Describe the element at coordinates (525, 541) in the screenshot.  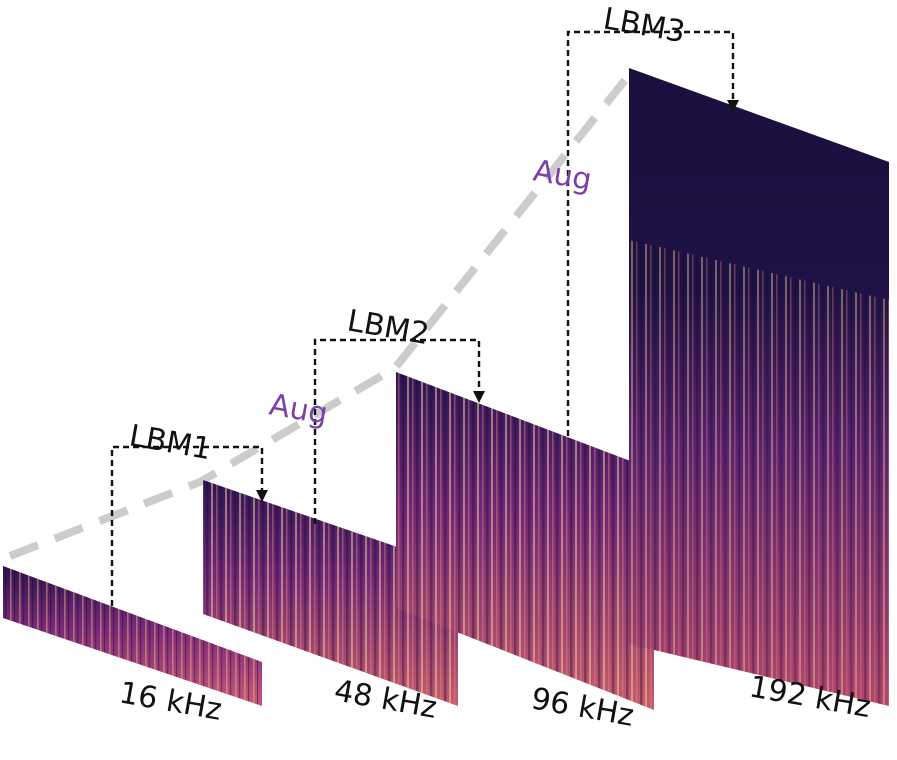
I see `spectrogram-96khz` at that location.